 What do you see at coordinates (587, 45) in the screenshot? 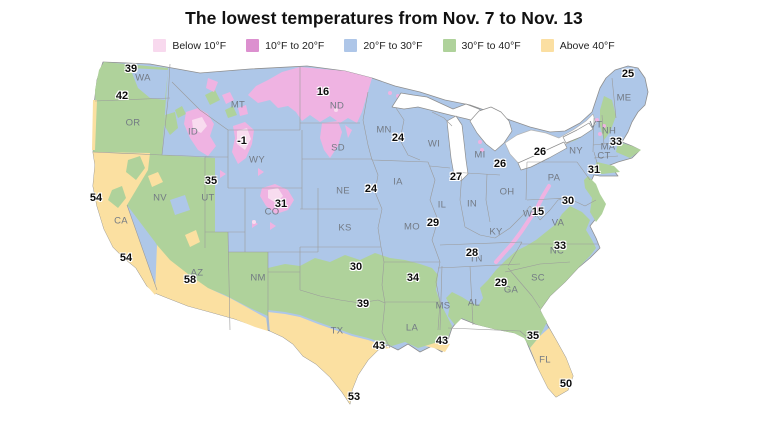
I see `legend-label: Above 40°F` at bounding box center [587, 45].